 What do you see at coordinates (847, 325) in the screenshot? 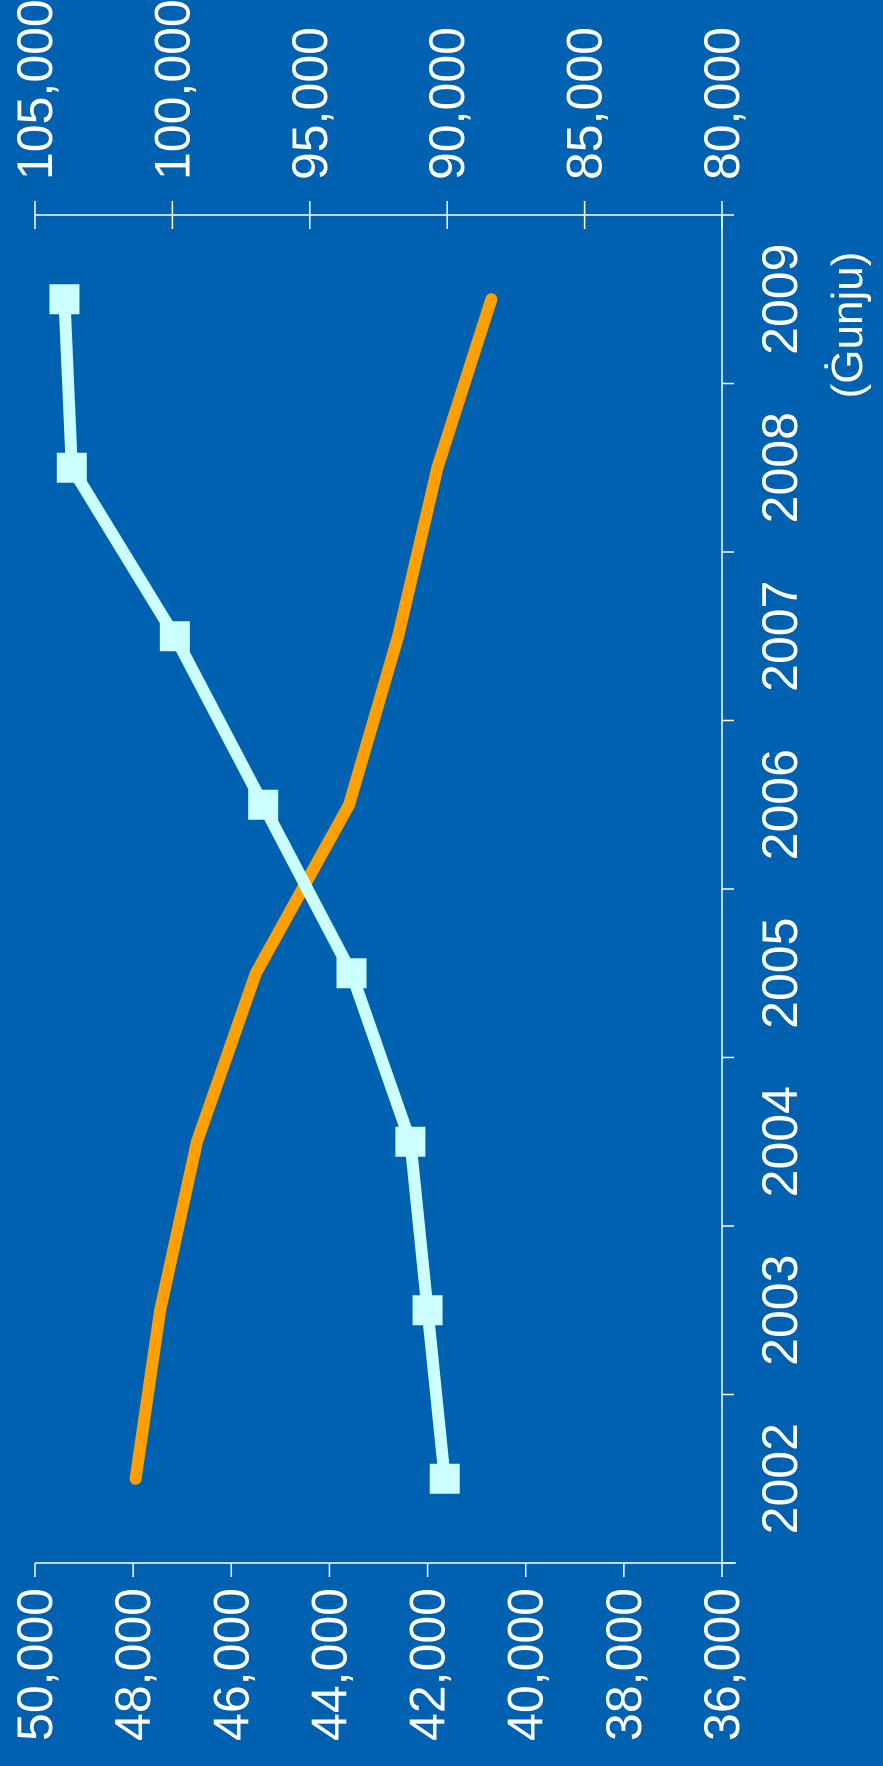
I see `x-axis-title: (Ġunju)` at bounding box center [847, 325].